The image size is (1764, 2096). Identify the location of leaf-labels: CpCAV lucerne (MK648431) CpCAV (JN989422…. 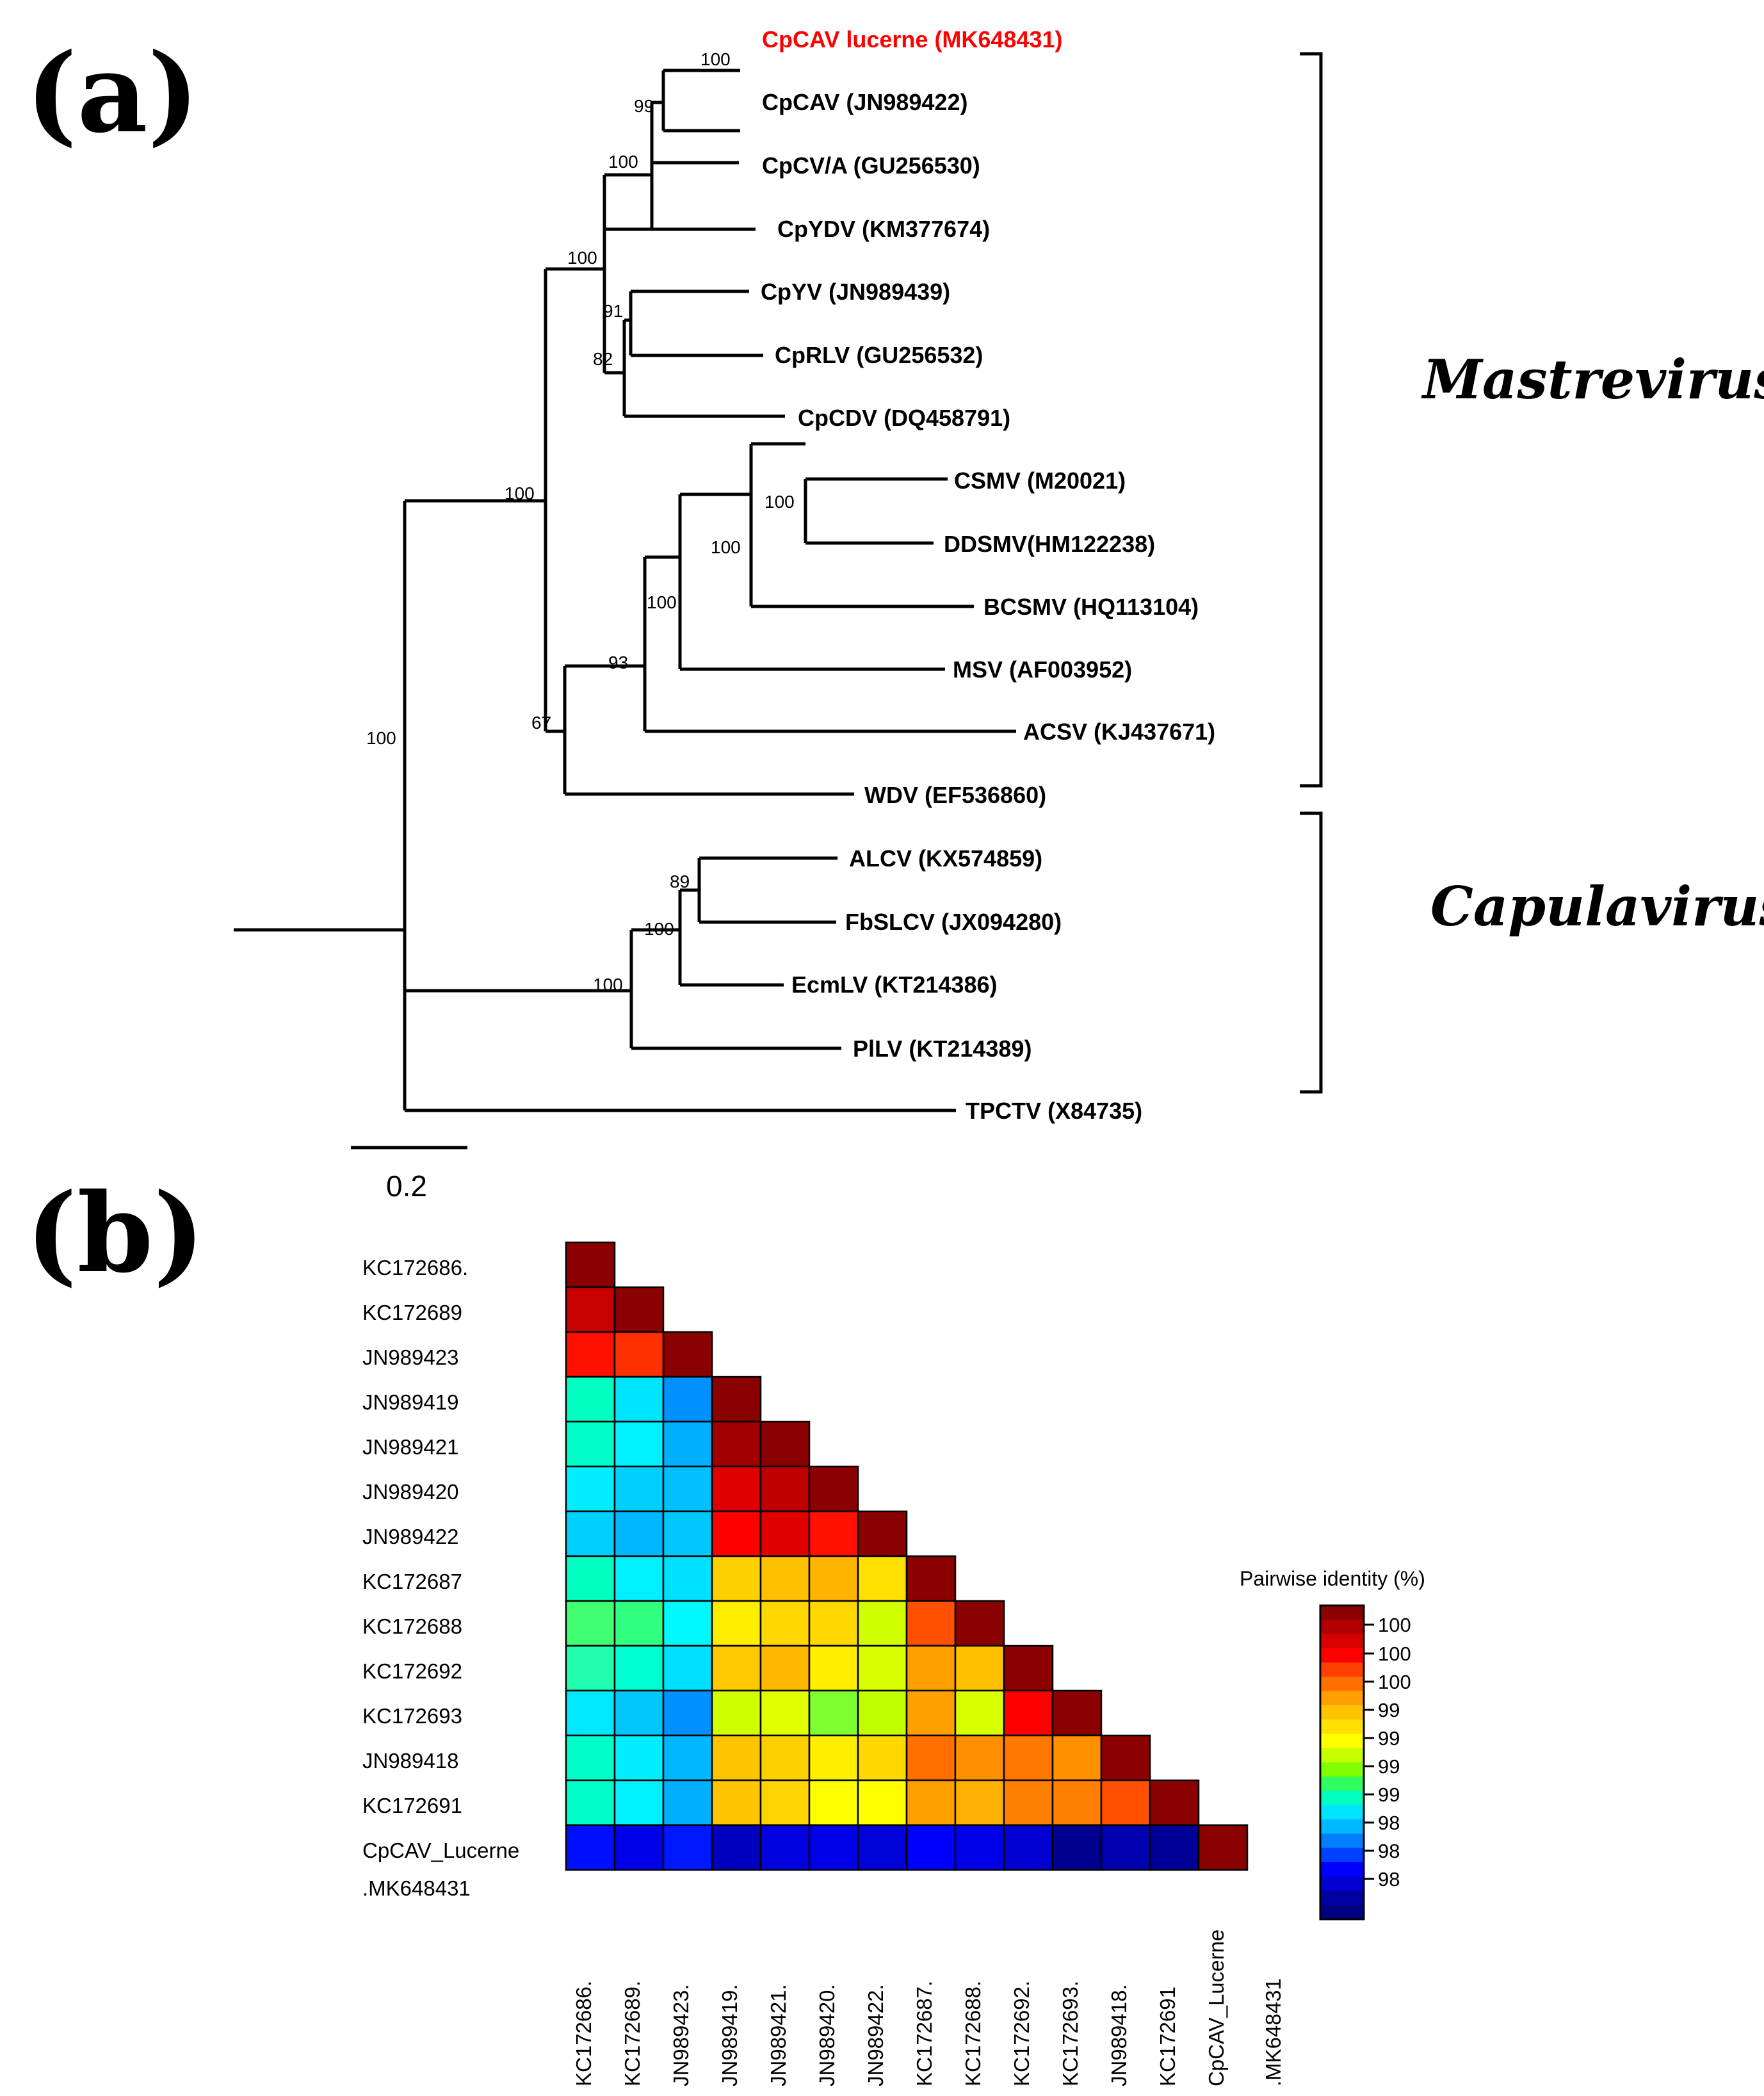
(988, 575).